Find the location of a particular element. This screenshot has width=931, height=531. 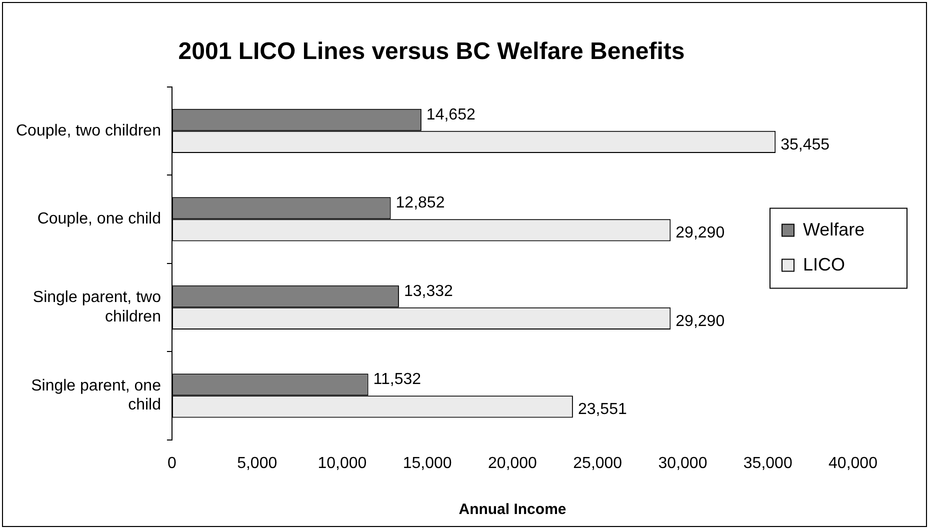

x-tick-label: 15,000 is located at coordinates (427, 463).